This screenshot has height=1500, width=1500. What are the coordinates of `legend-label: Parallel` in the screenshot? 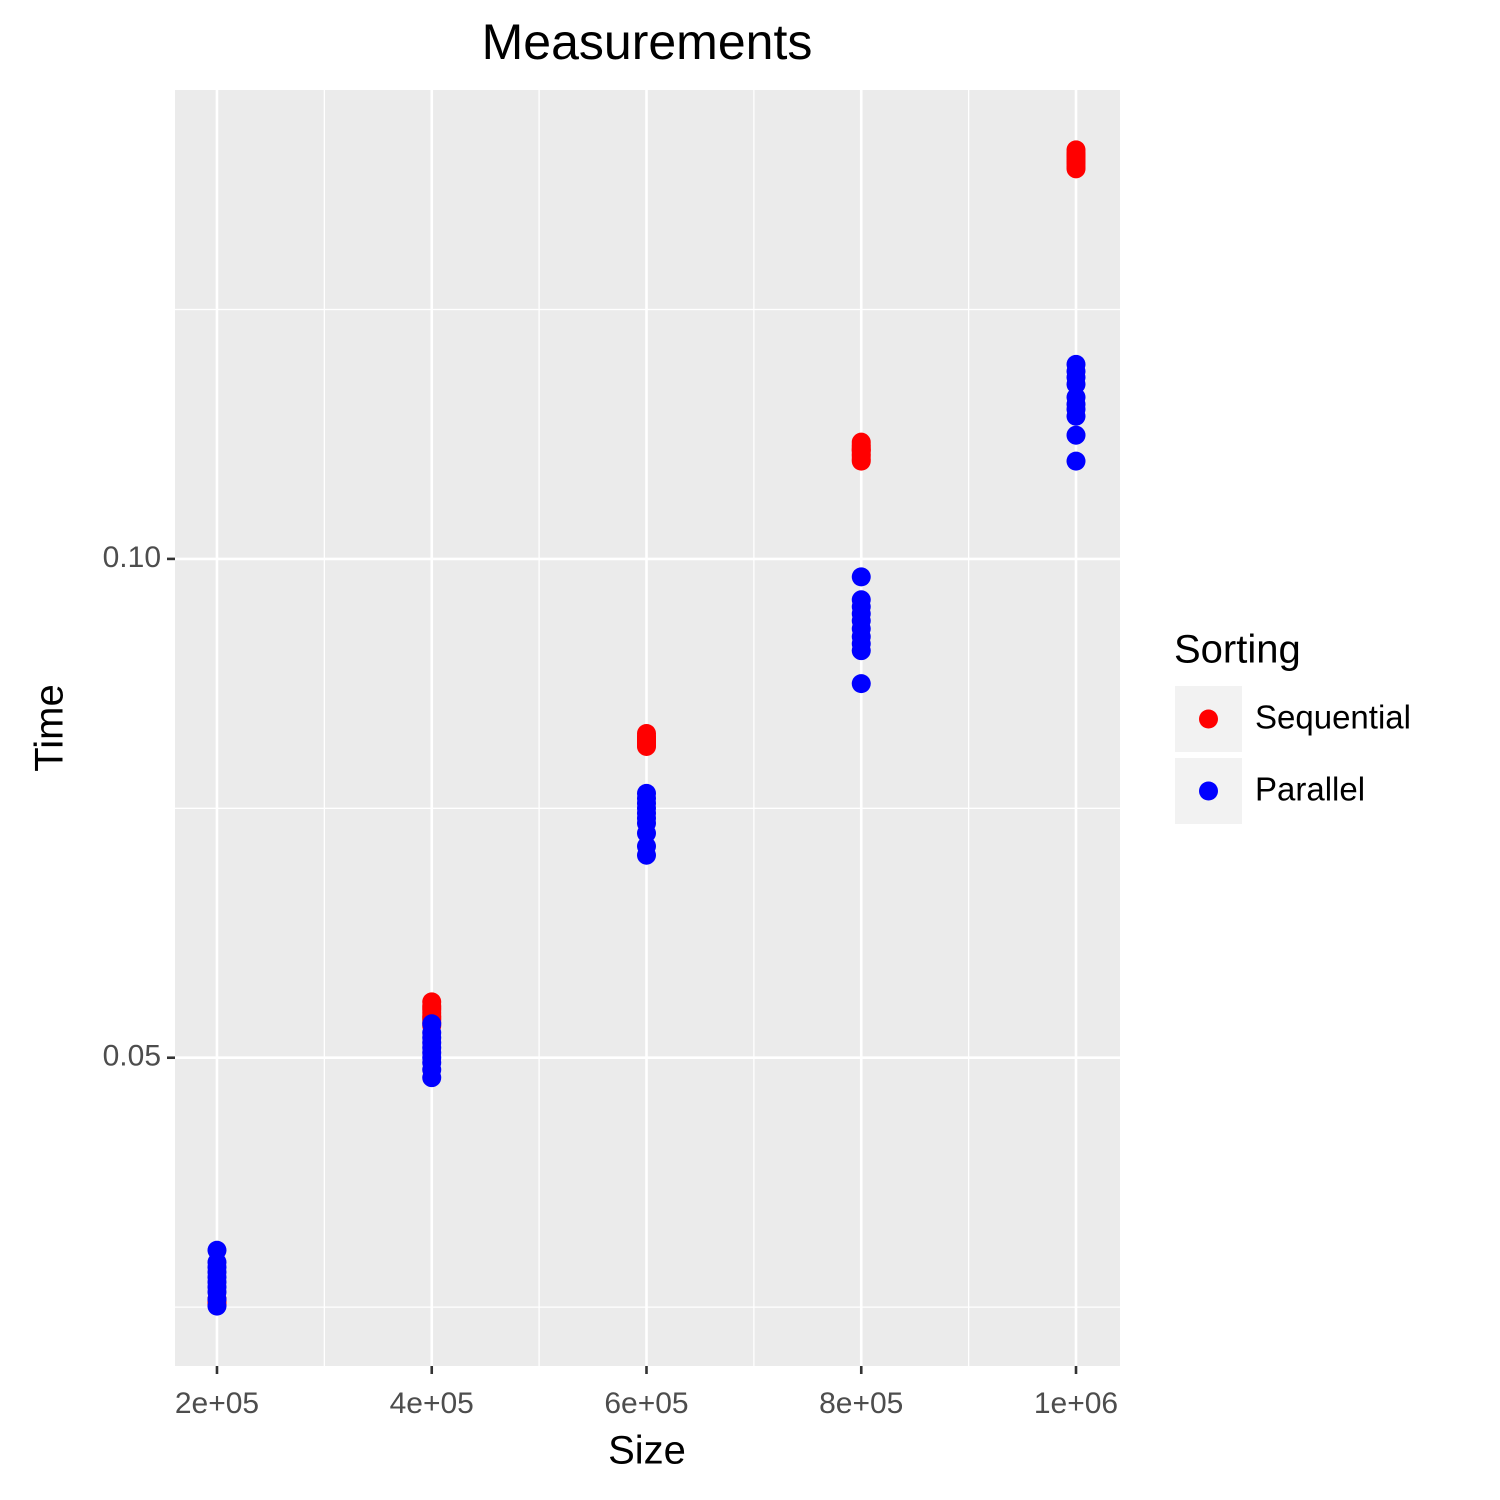 It's located at (1310, 789).